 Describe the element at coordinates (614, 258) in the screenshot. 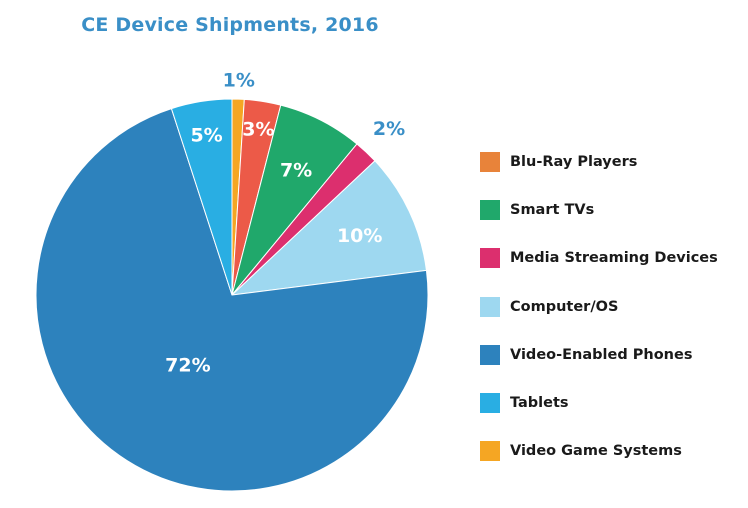

I see `legend-label: Media Streaming Devices` at that location.